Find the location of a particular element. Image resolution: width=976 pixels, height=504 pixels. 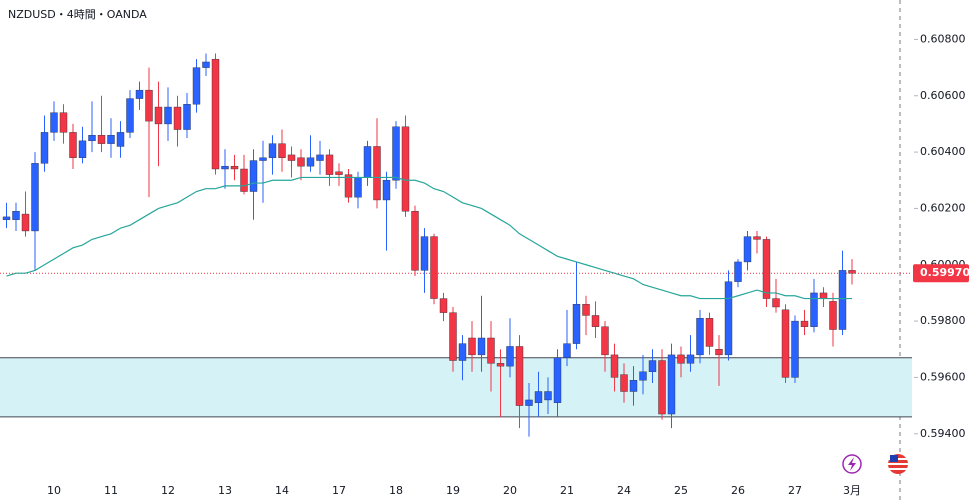

y-tick-label: 0.60400 is located at coordinates (943, 151).